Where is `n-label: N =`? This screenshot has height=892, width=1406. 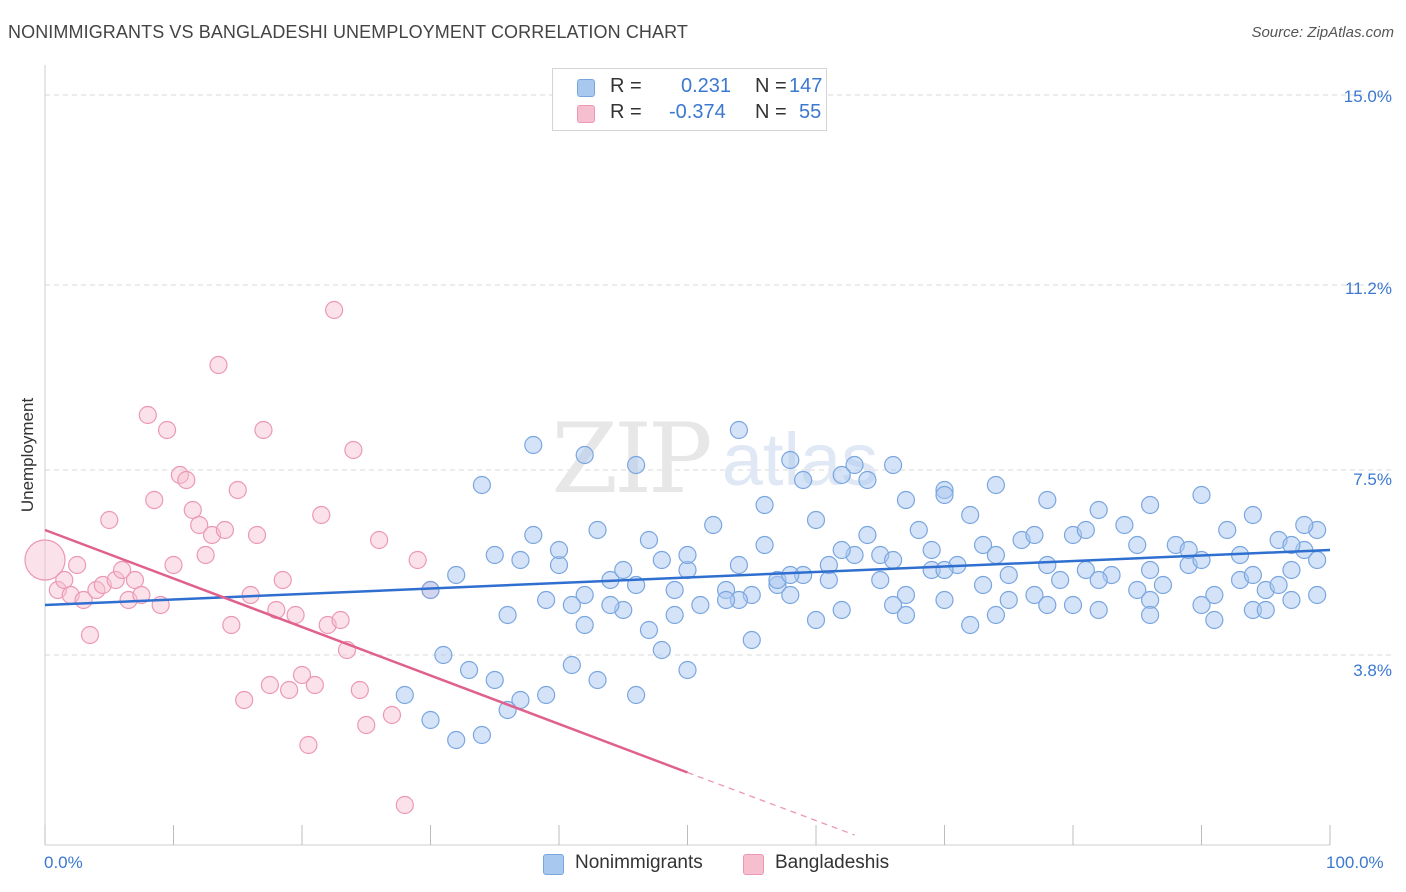 n-label: N = is located at coordinates (771, 112).